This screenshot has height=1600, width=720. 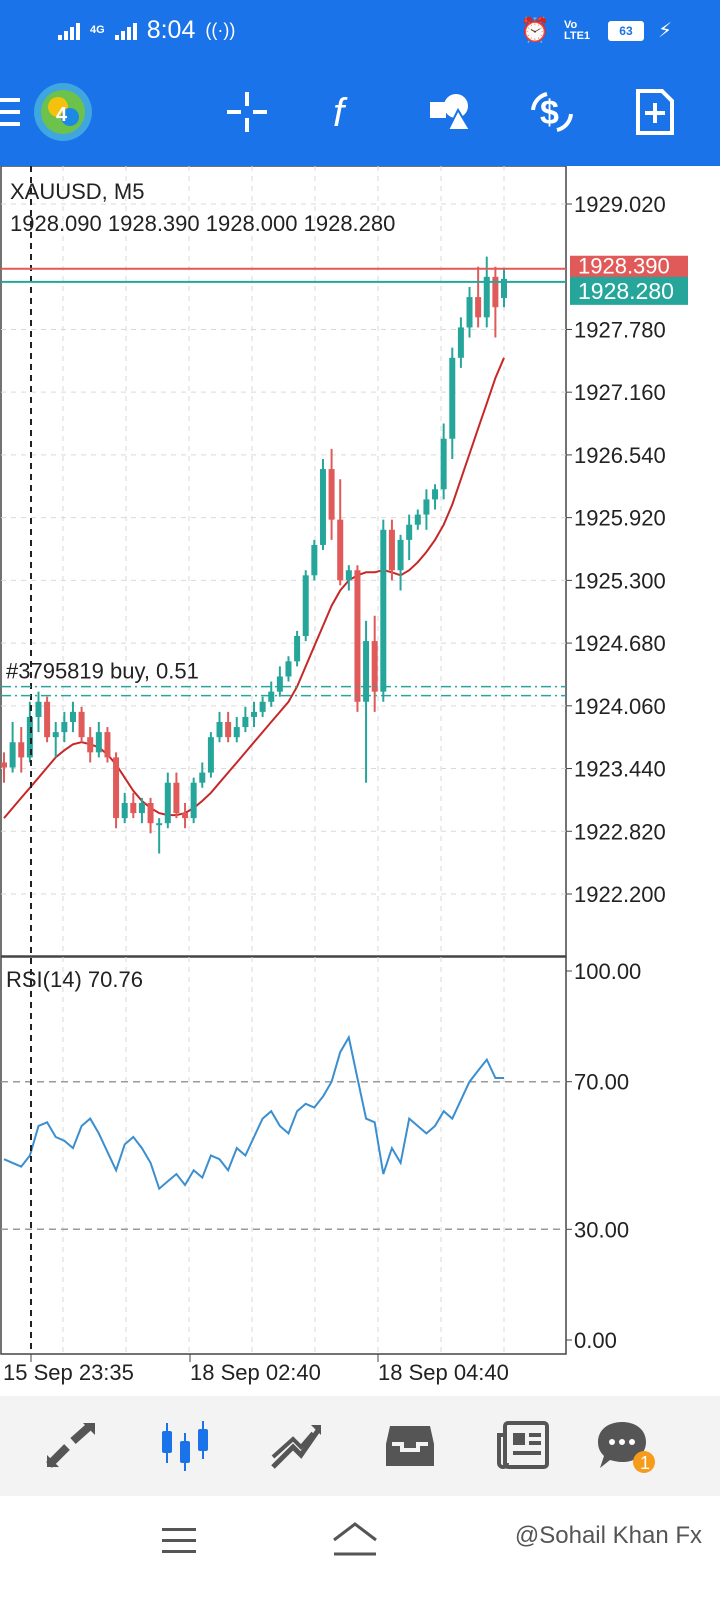 What do you see at coordinates (23, 112) in the screenshot?
I see `menu-icon` at bounding box center [23, 112].